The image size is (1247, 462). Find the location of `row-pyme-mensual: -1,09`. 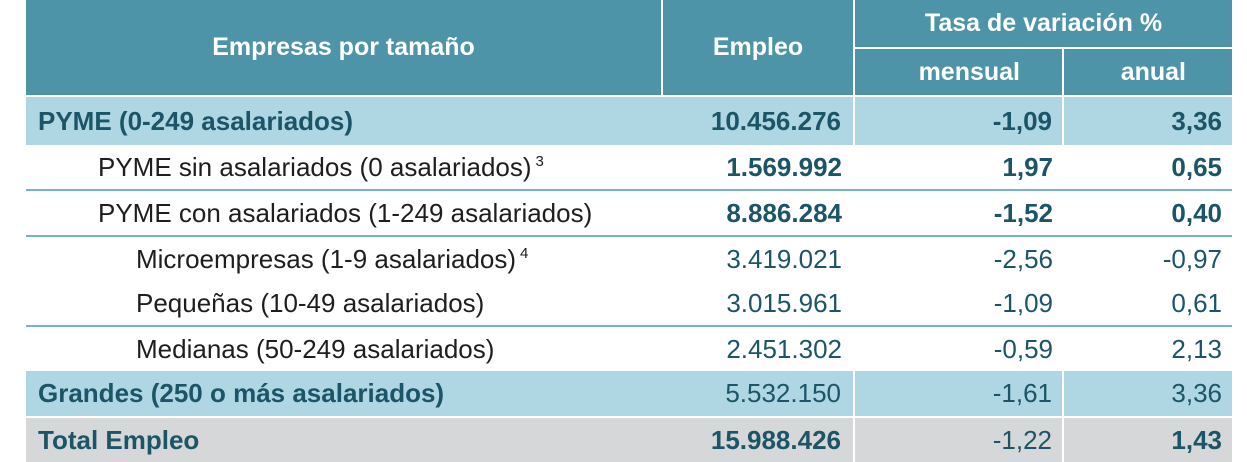

row-pyme-mensual: -1,09 is located at coordinates (958, 120).